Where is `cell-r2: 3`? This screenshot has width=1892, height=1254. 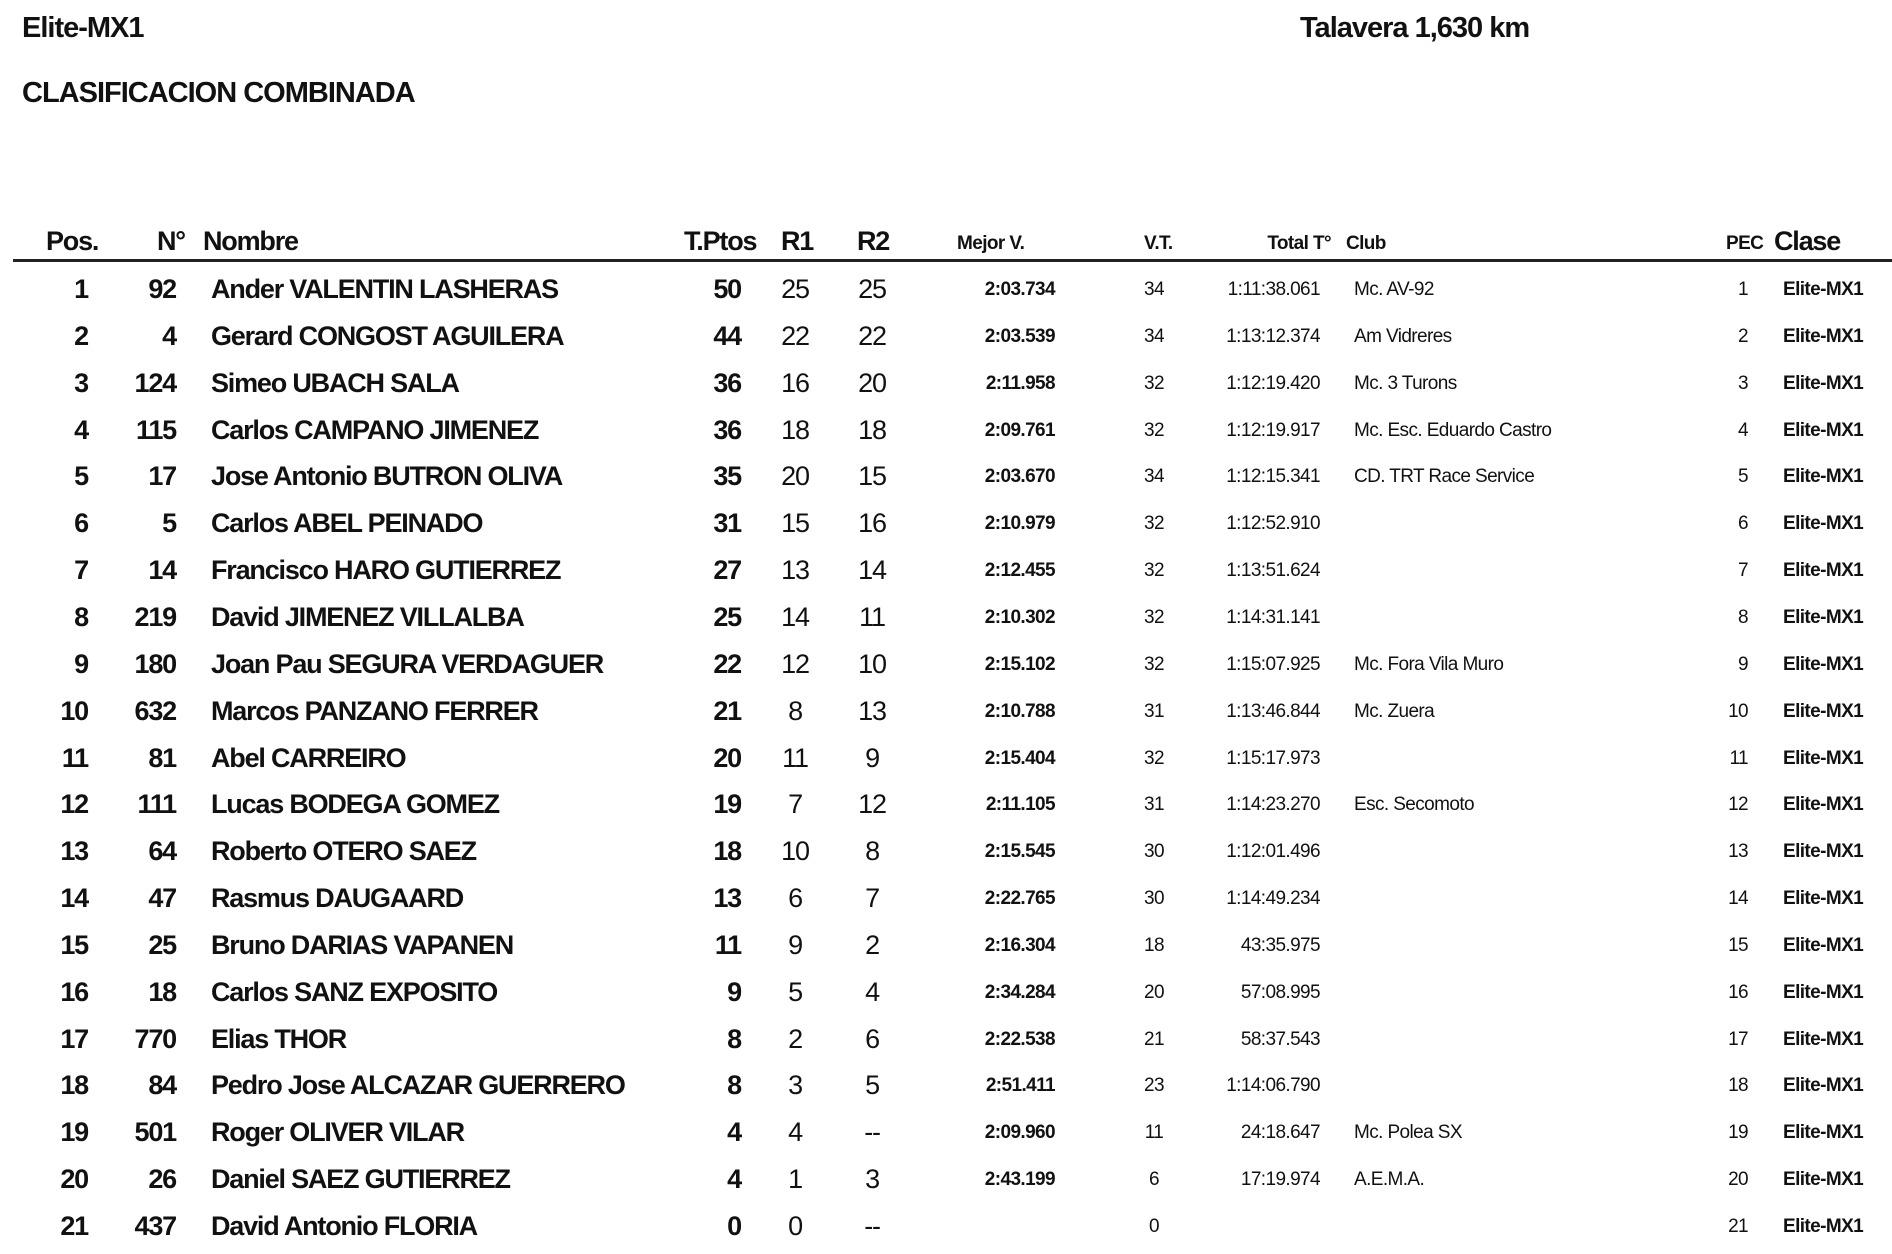 cell-r2: 3 is located at coordinates (872, 1179).